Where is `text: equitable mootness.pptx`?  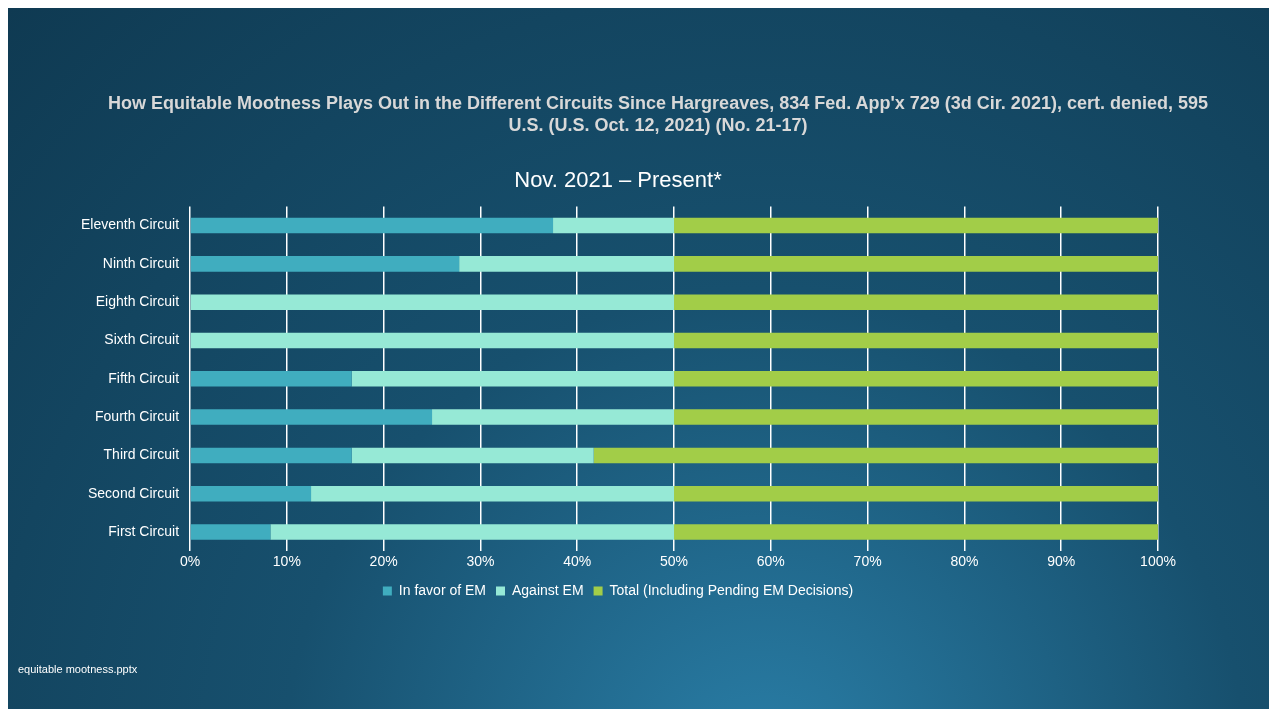 text: equitable mootness.pptx is located at coordinates (78, 669).